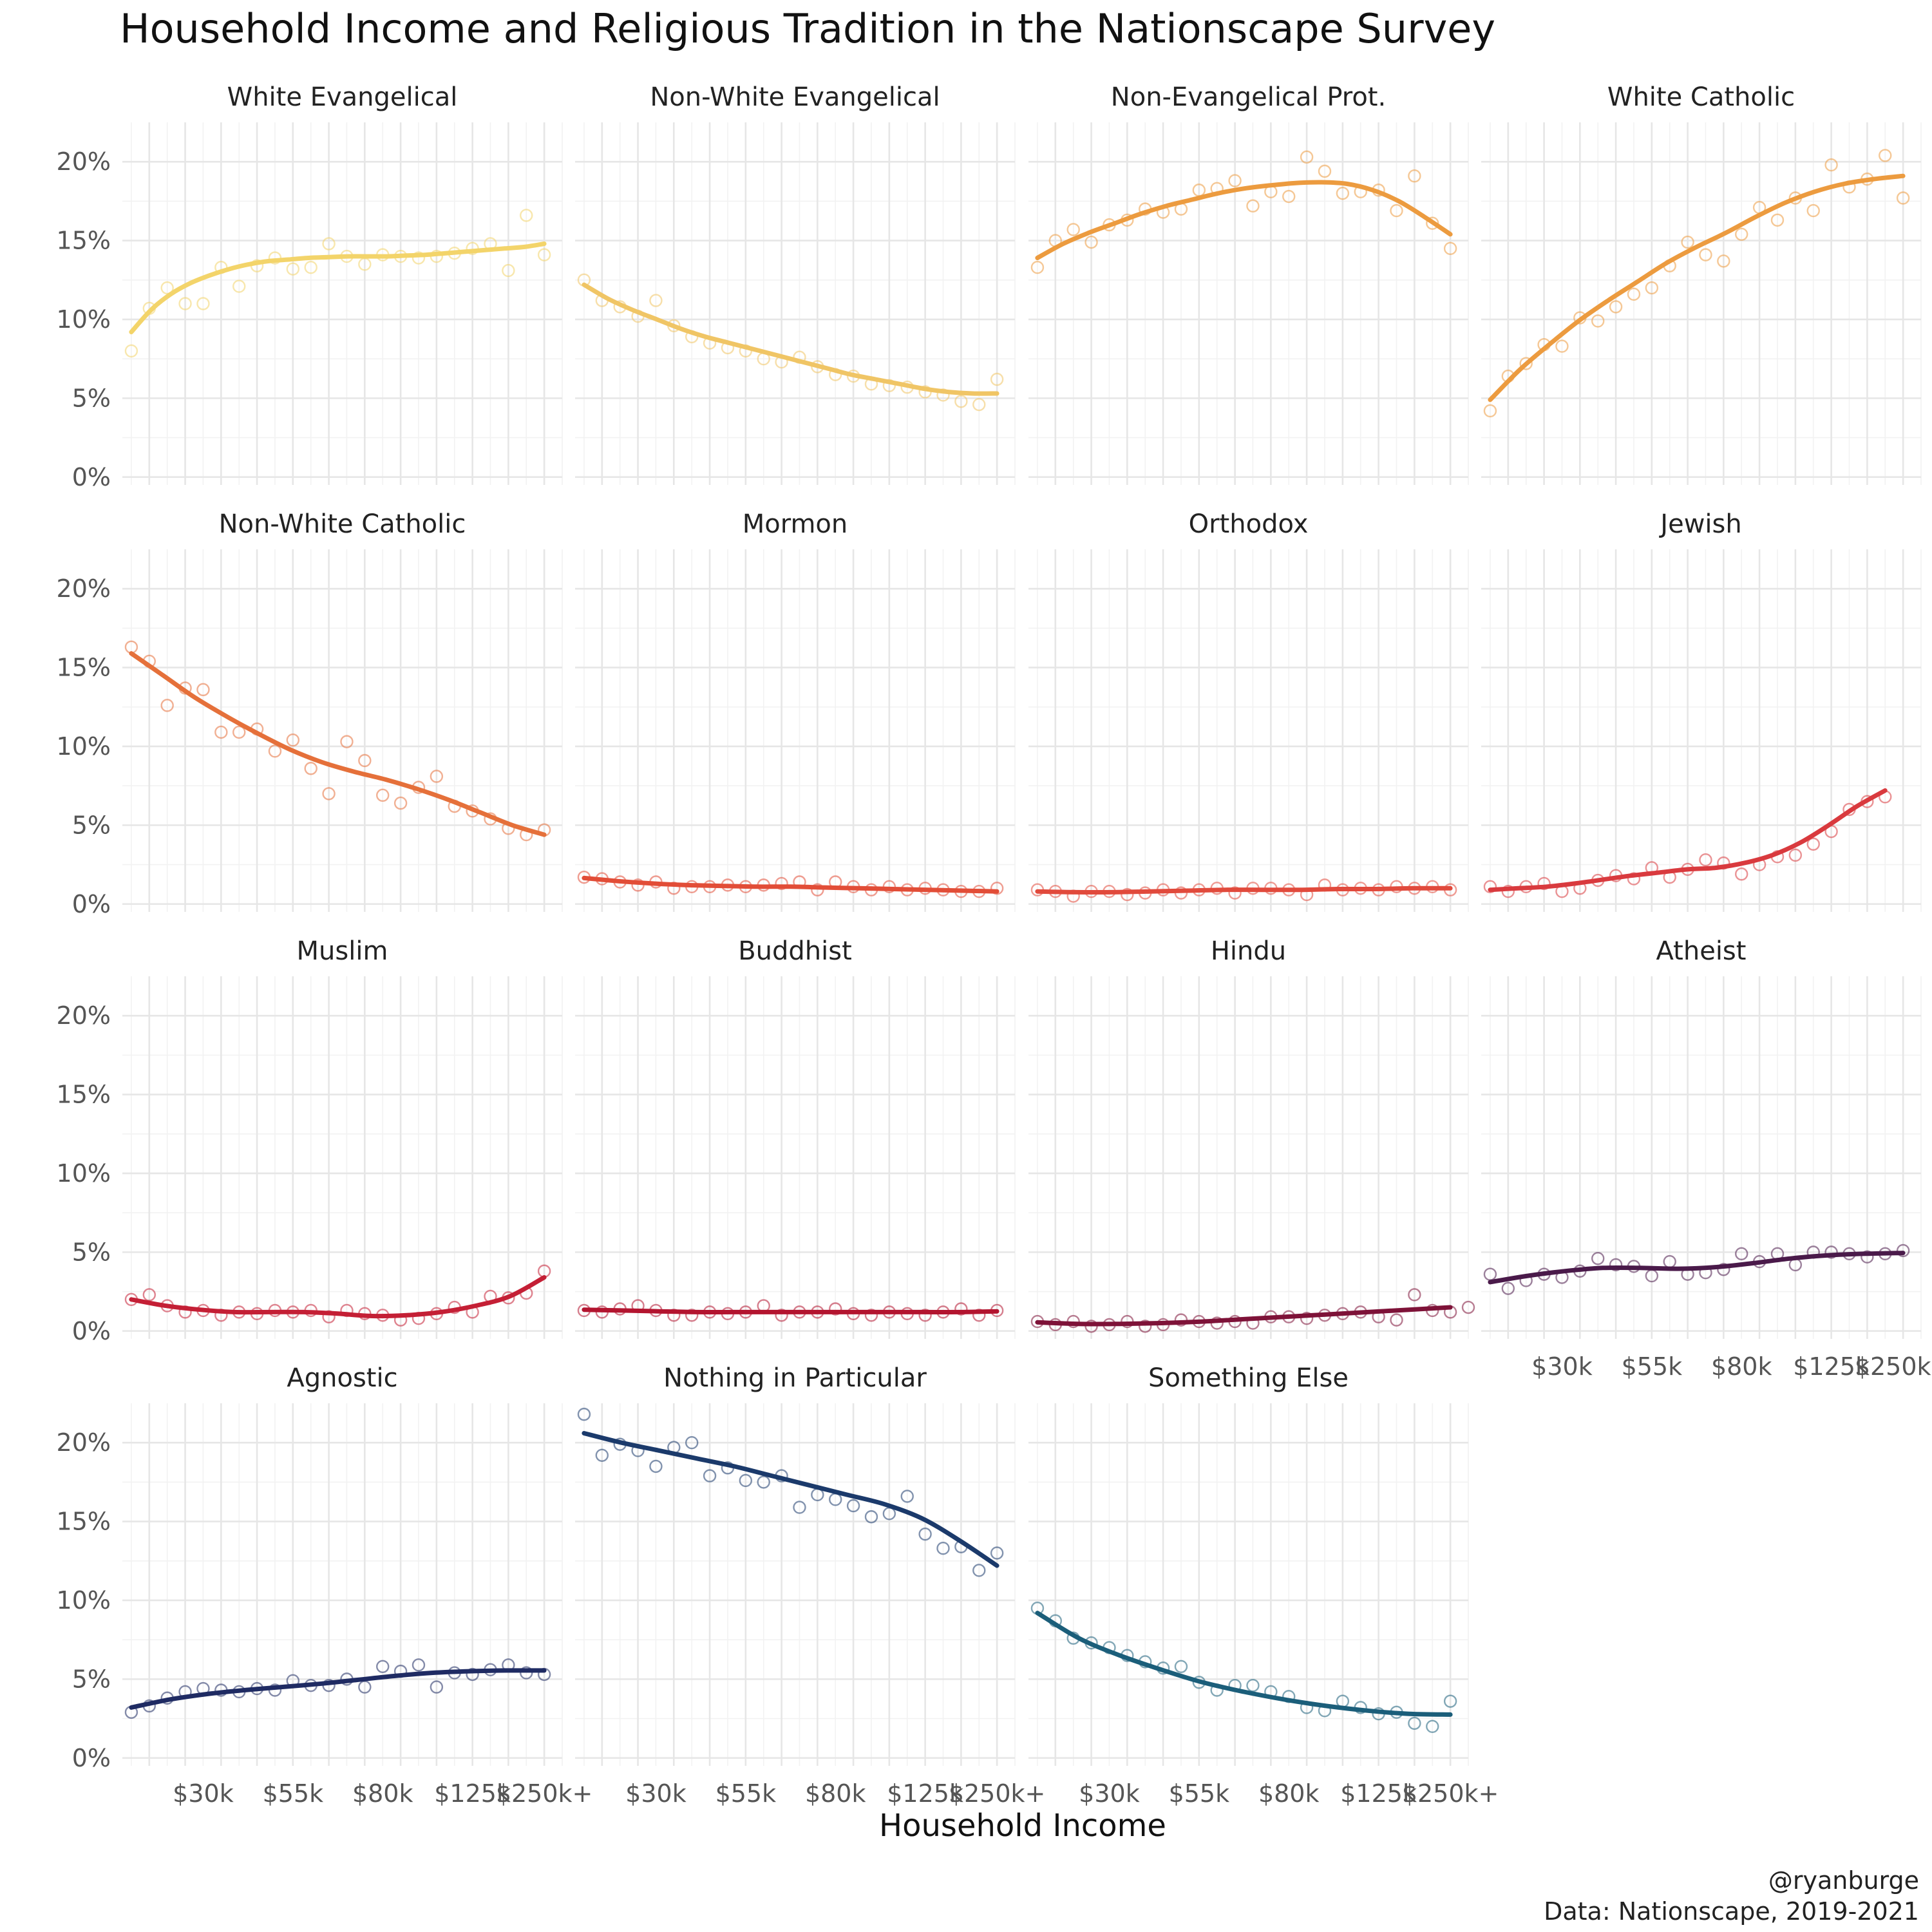  Describe the element at coordinates (795, 951) in the screenshot. I see `facet-label: Buddhist` at that location.